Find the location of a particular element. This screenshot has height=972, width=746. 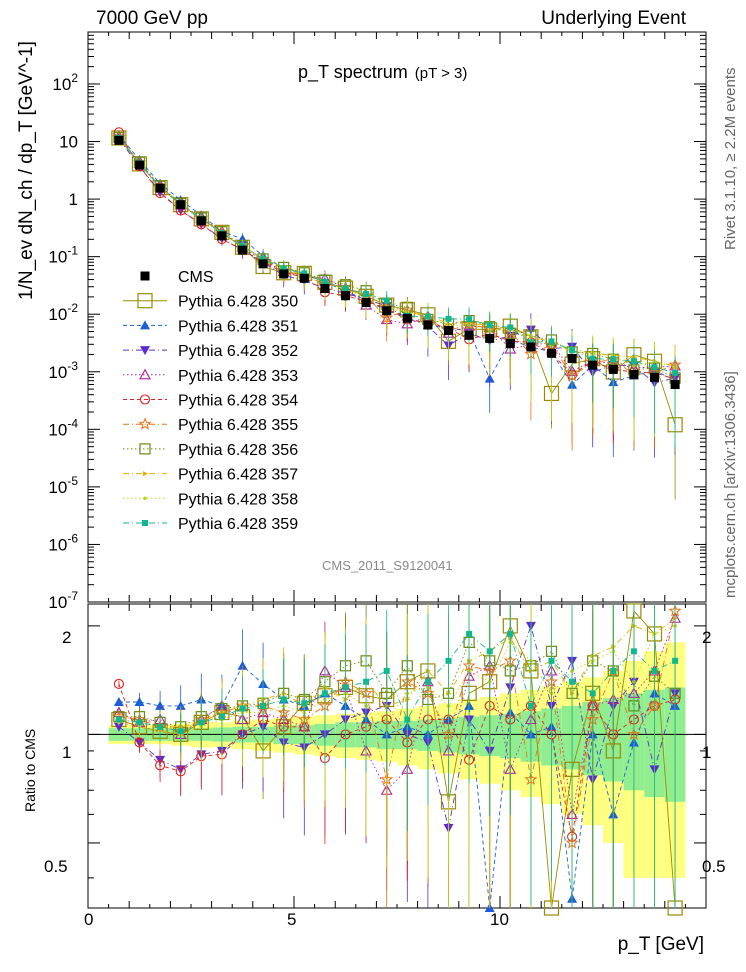

y-tick-label: 10⁻³ is located at coordinates (63, 370).